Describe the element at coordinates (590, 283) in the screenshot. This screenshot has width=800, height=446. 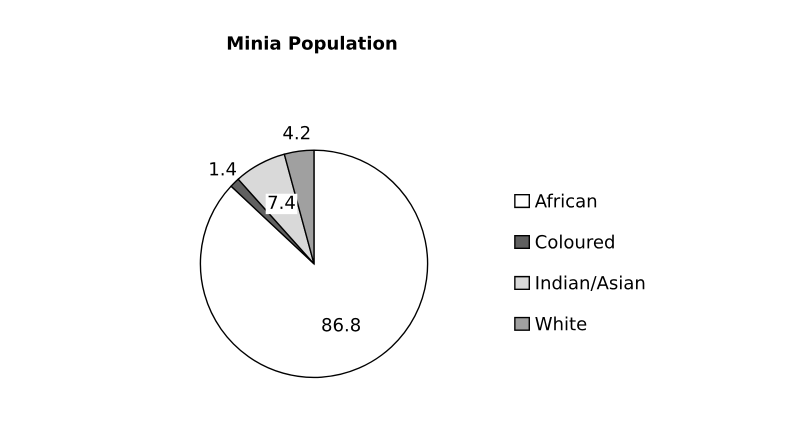
I see `legend-label: Indian/Asian` at that location.